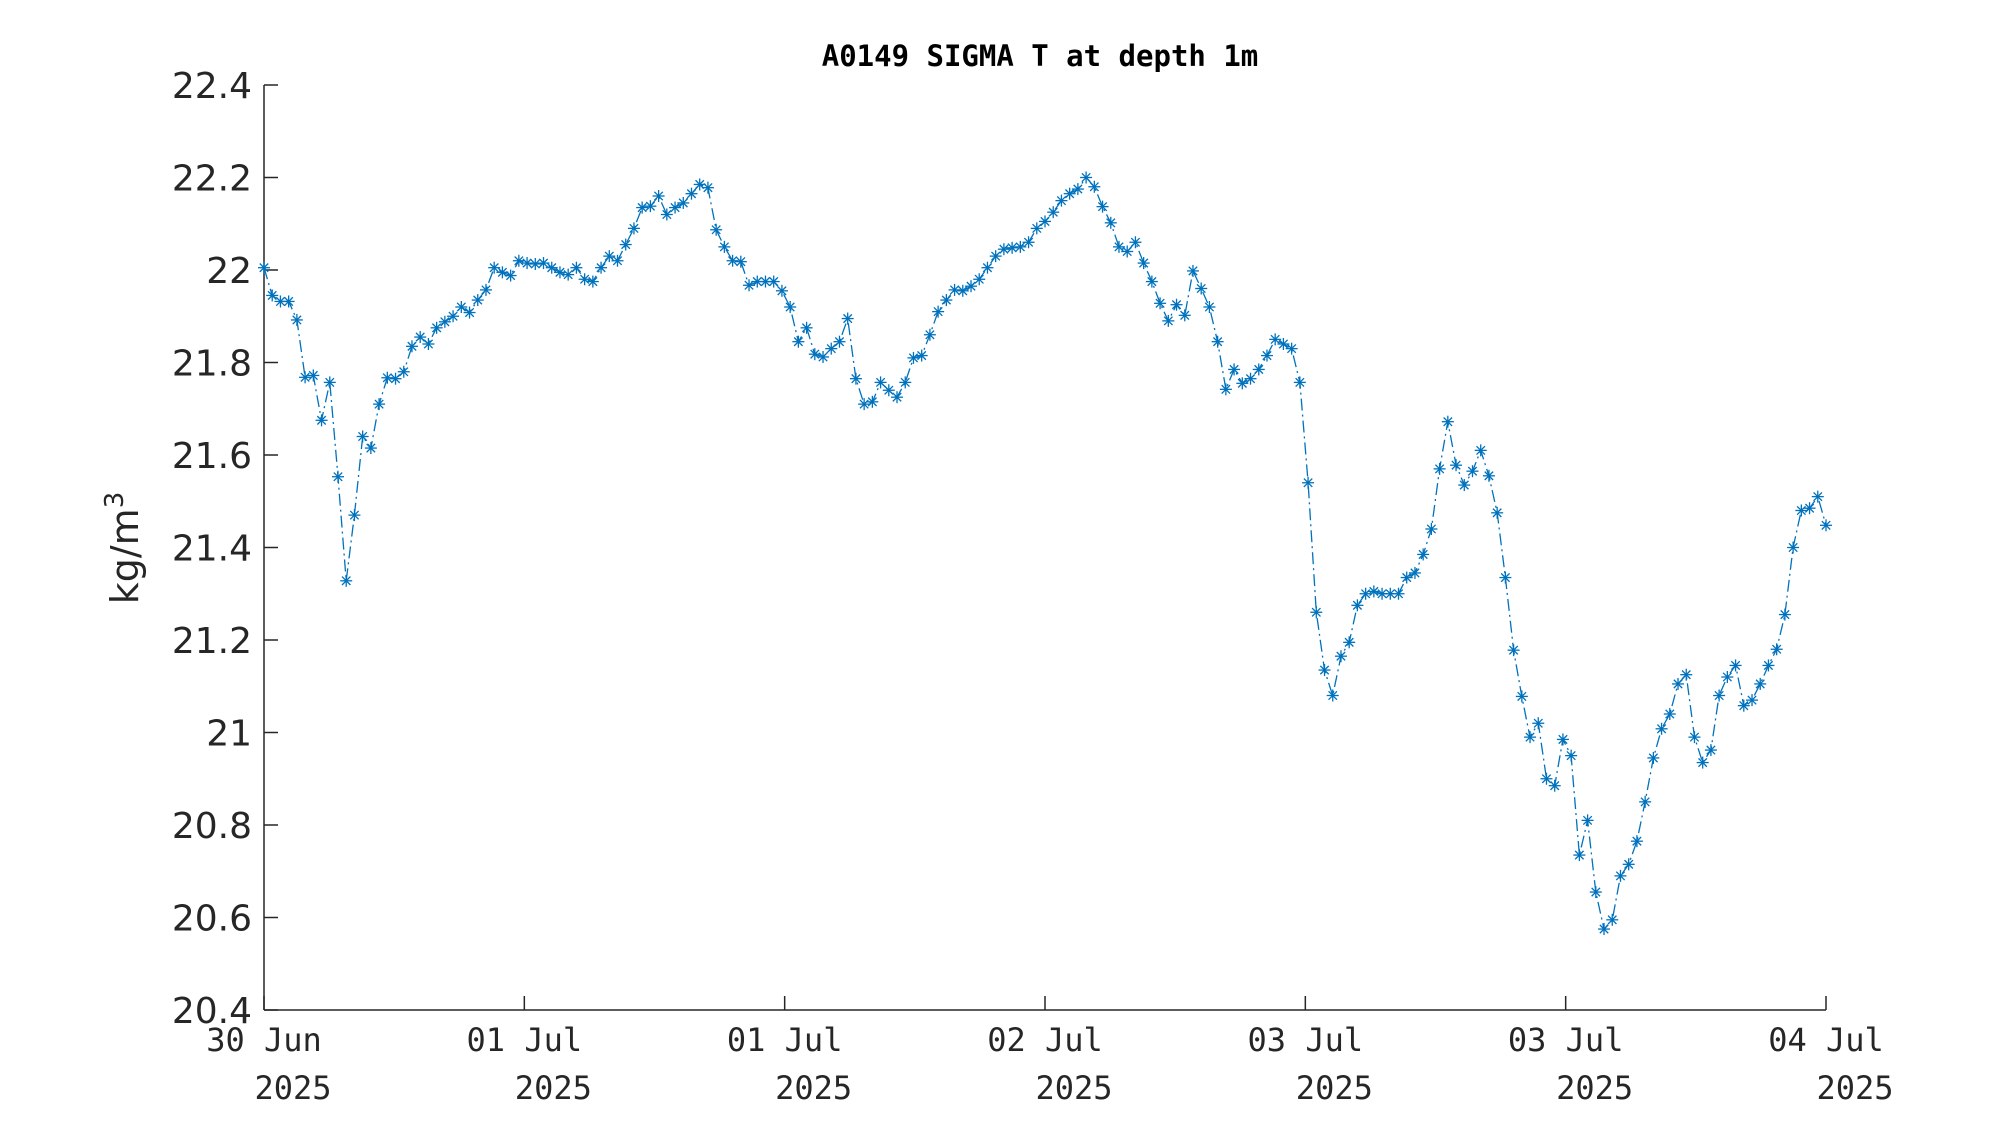  What do you see at coordinates (212, 456) in the screenshot?
I see `y-tick-label: 21.6` at bounding box center [212, 456].